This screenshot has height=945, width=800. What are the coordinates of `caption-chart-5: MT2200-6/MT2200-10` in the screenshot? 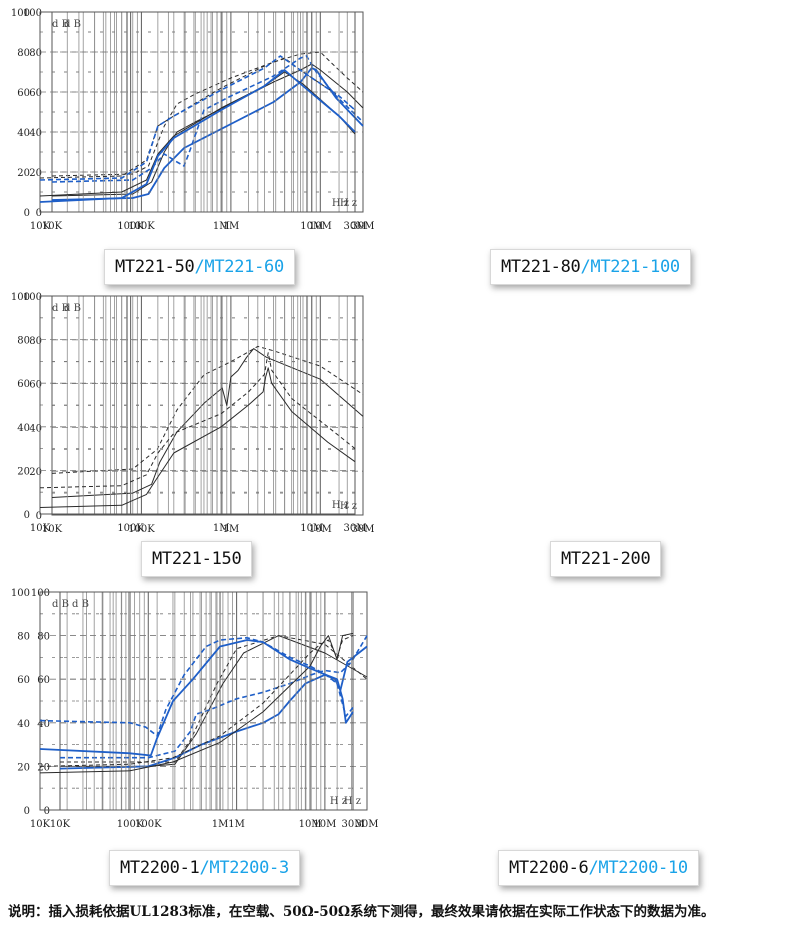 It's located at (598, 868).